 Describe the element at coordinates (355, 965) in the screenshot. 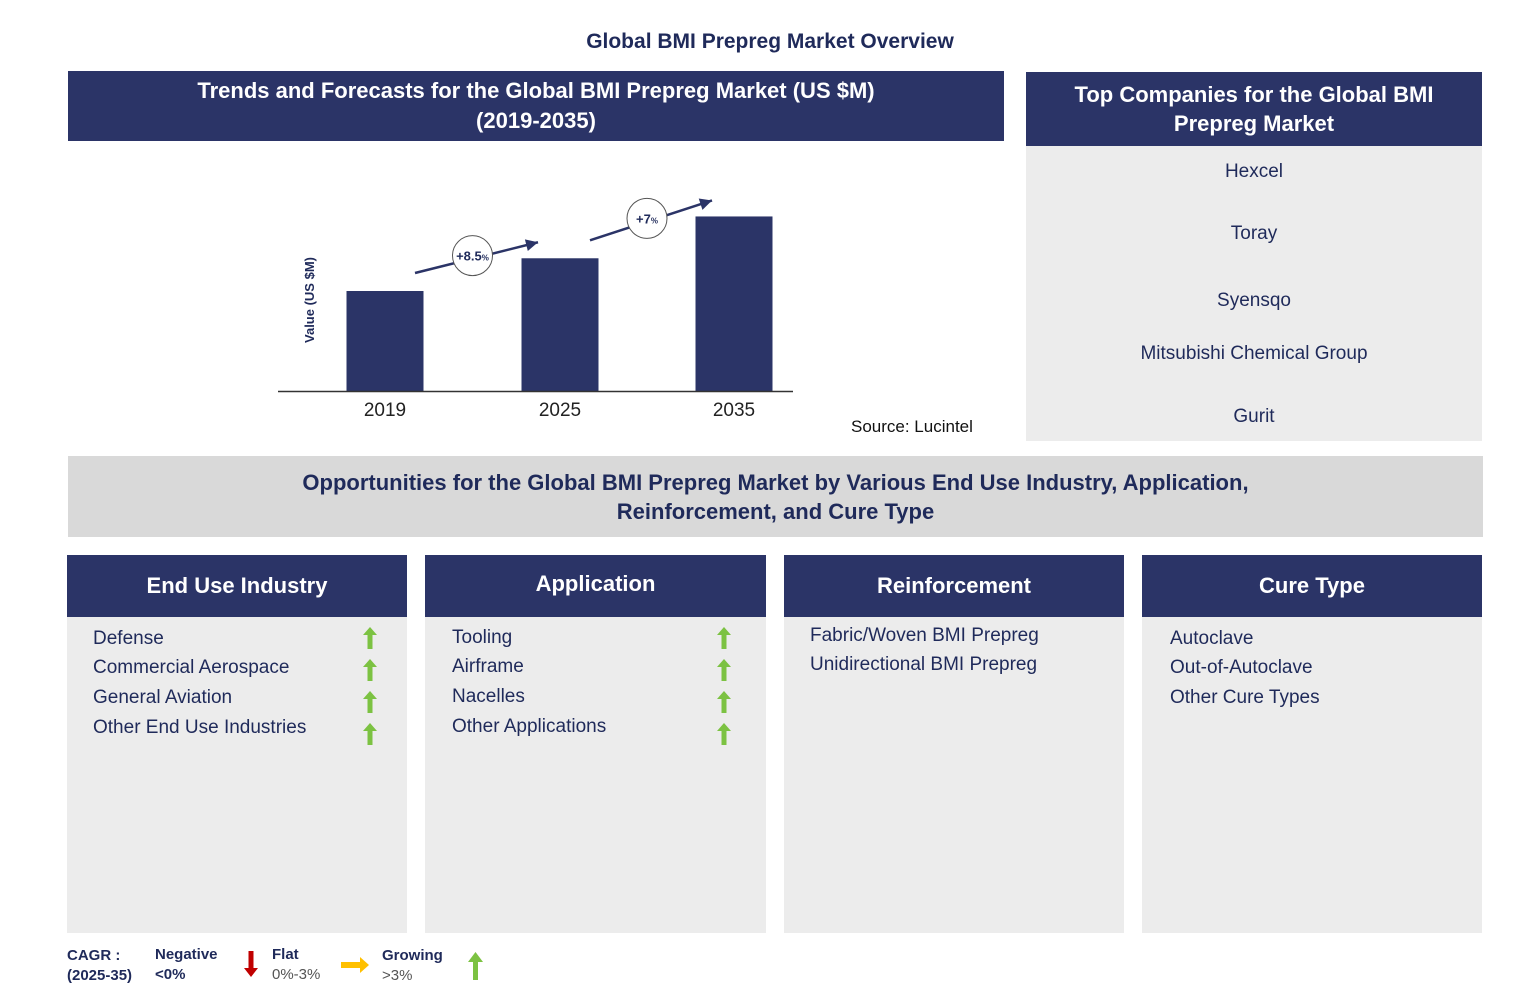

I see `flat-arrow-icon` at that location.